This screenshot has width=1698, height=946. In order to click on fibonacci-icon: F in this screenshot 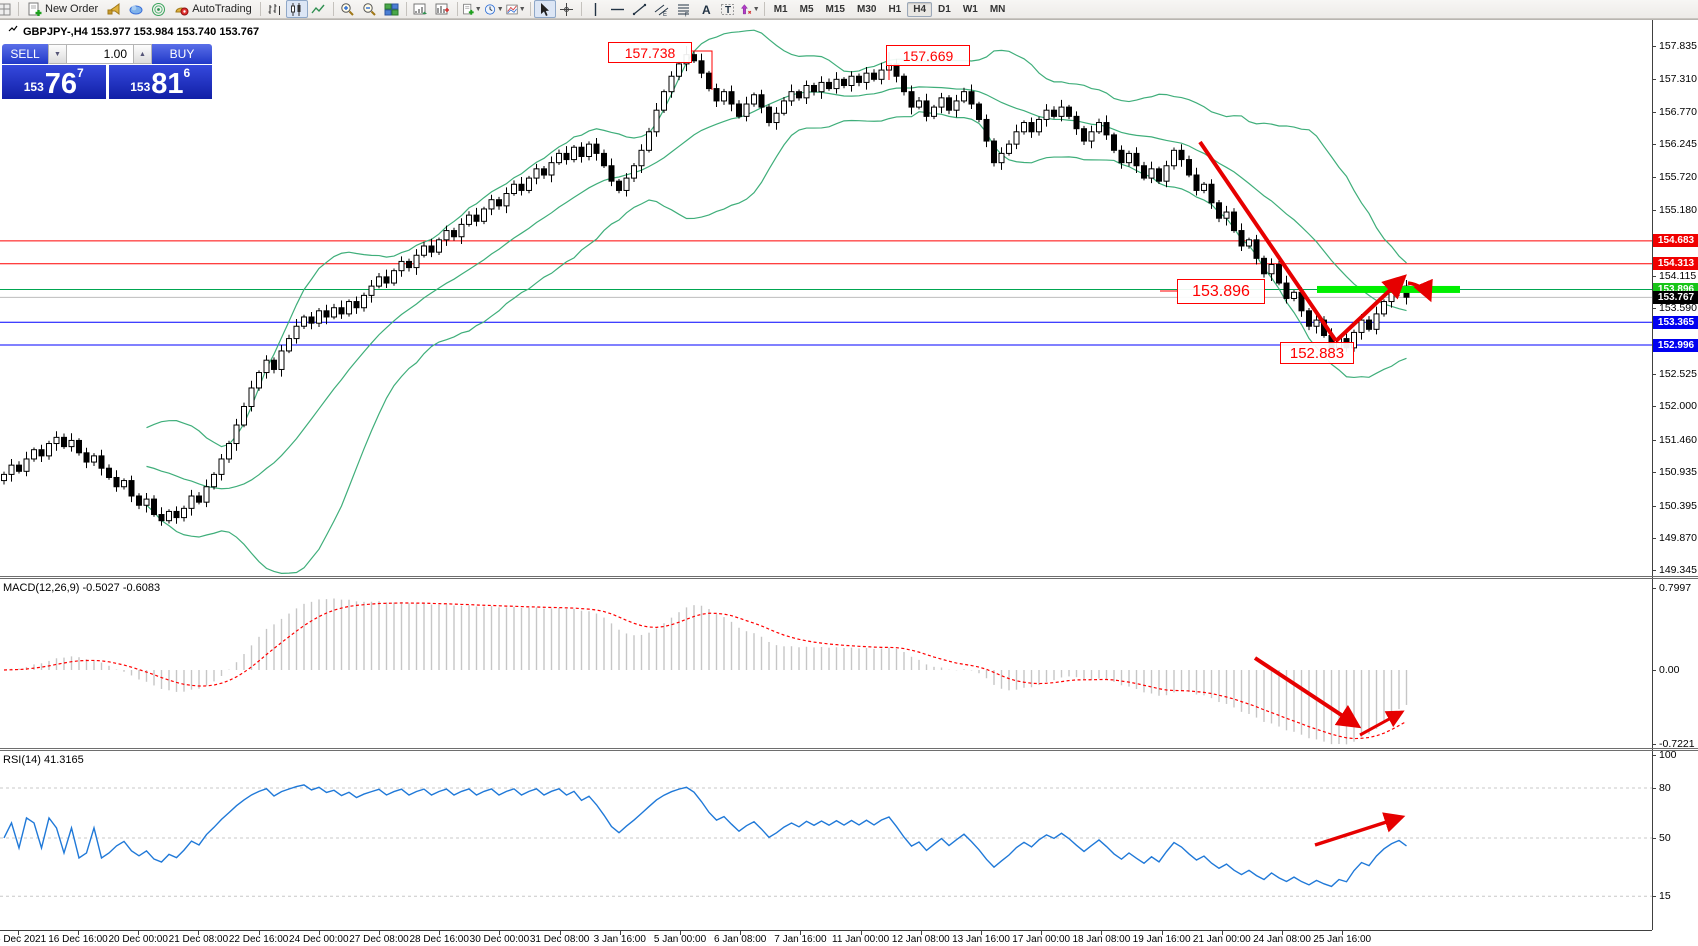, I will do `click(684, 9)`.